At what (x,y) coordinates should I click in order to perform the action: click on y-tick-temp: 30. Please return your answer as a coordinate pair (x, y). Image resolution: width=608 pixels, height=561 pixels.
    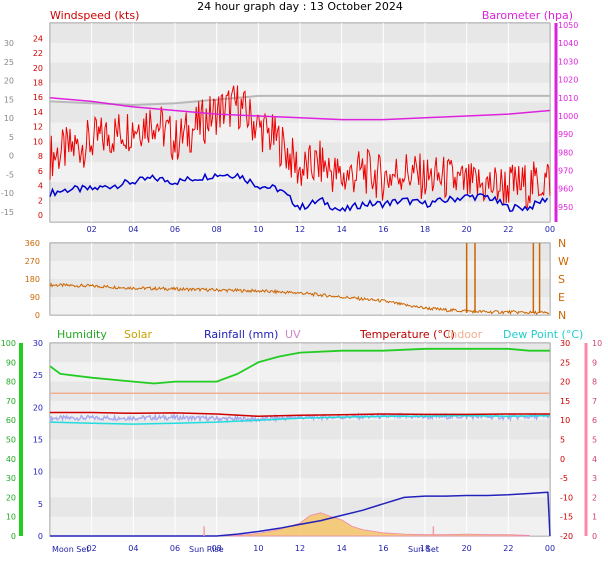
    Looking at the image, I should click on (565, 343).